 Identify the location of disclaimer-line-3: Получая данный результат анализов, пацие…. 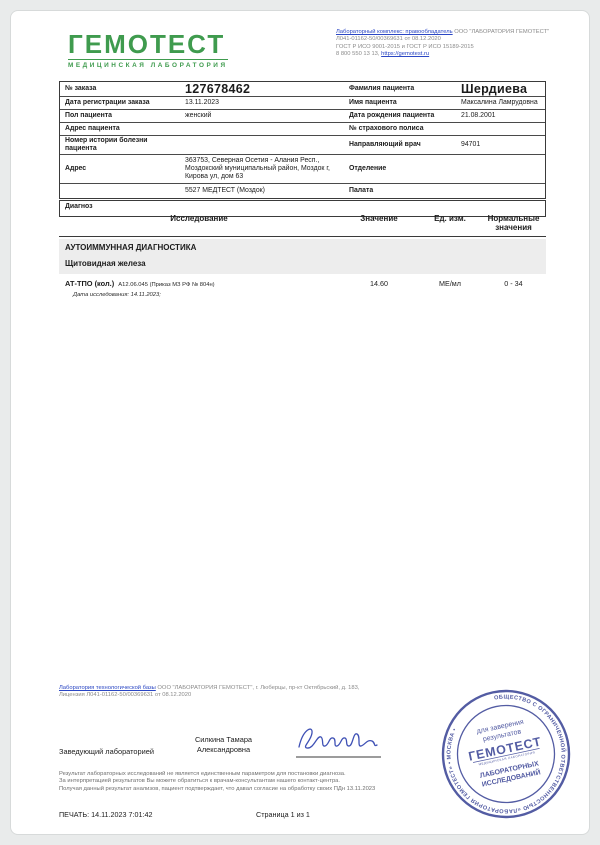
(217, 788).